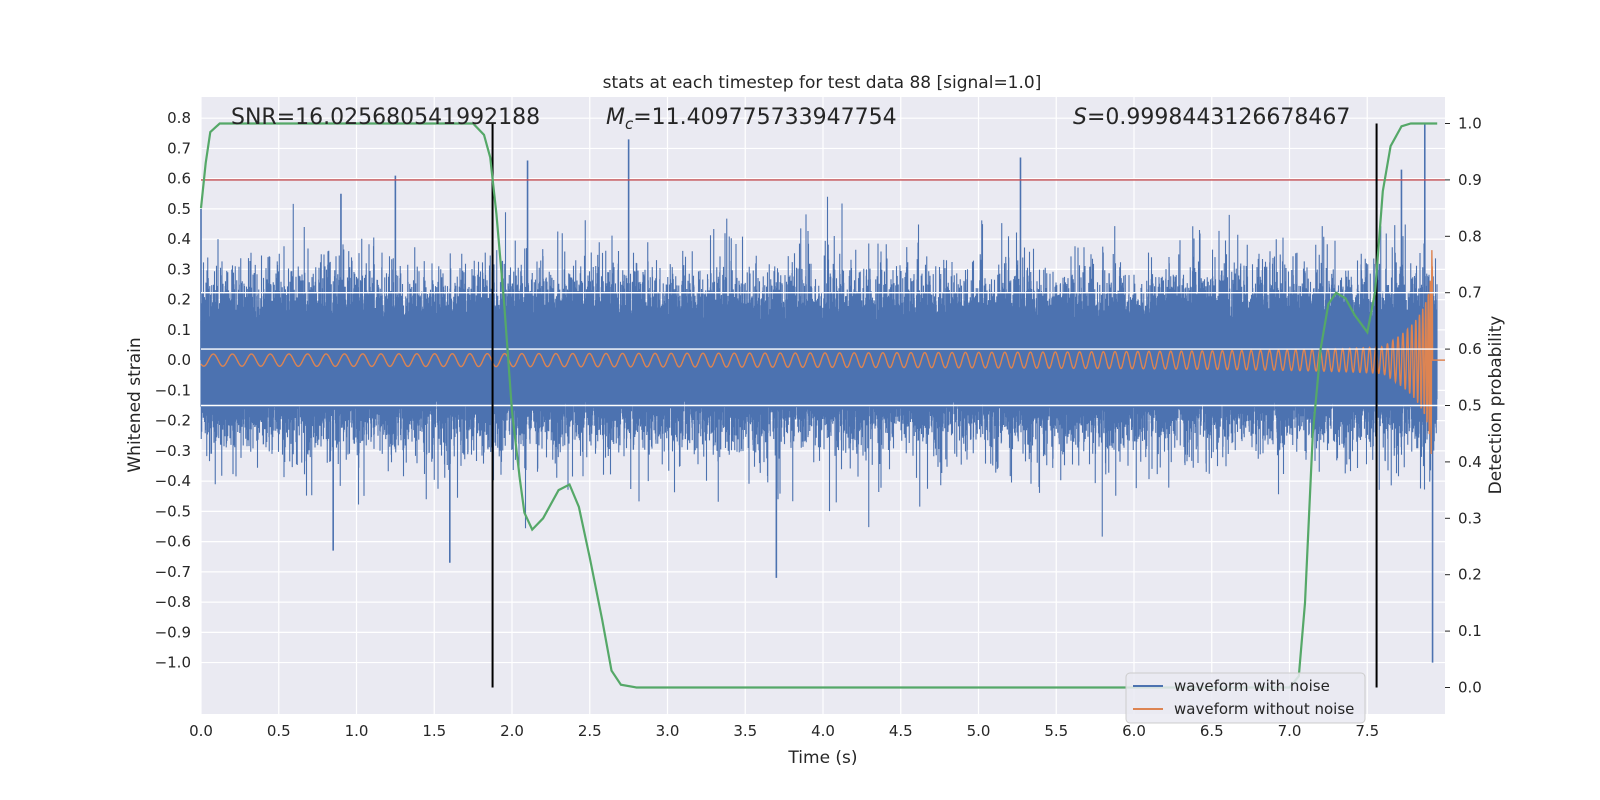  I want to click on score-value: =0.9998443126678467, so click(1218, 117).